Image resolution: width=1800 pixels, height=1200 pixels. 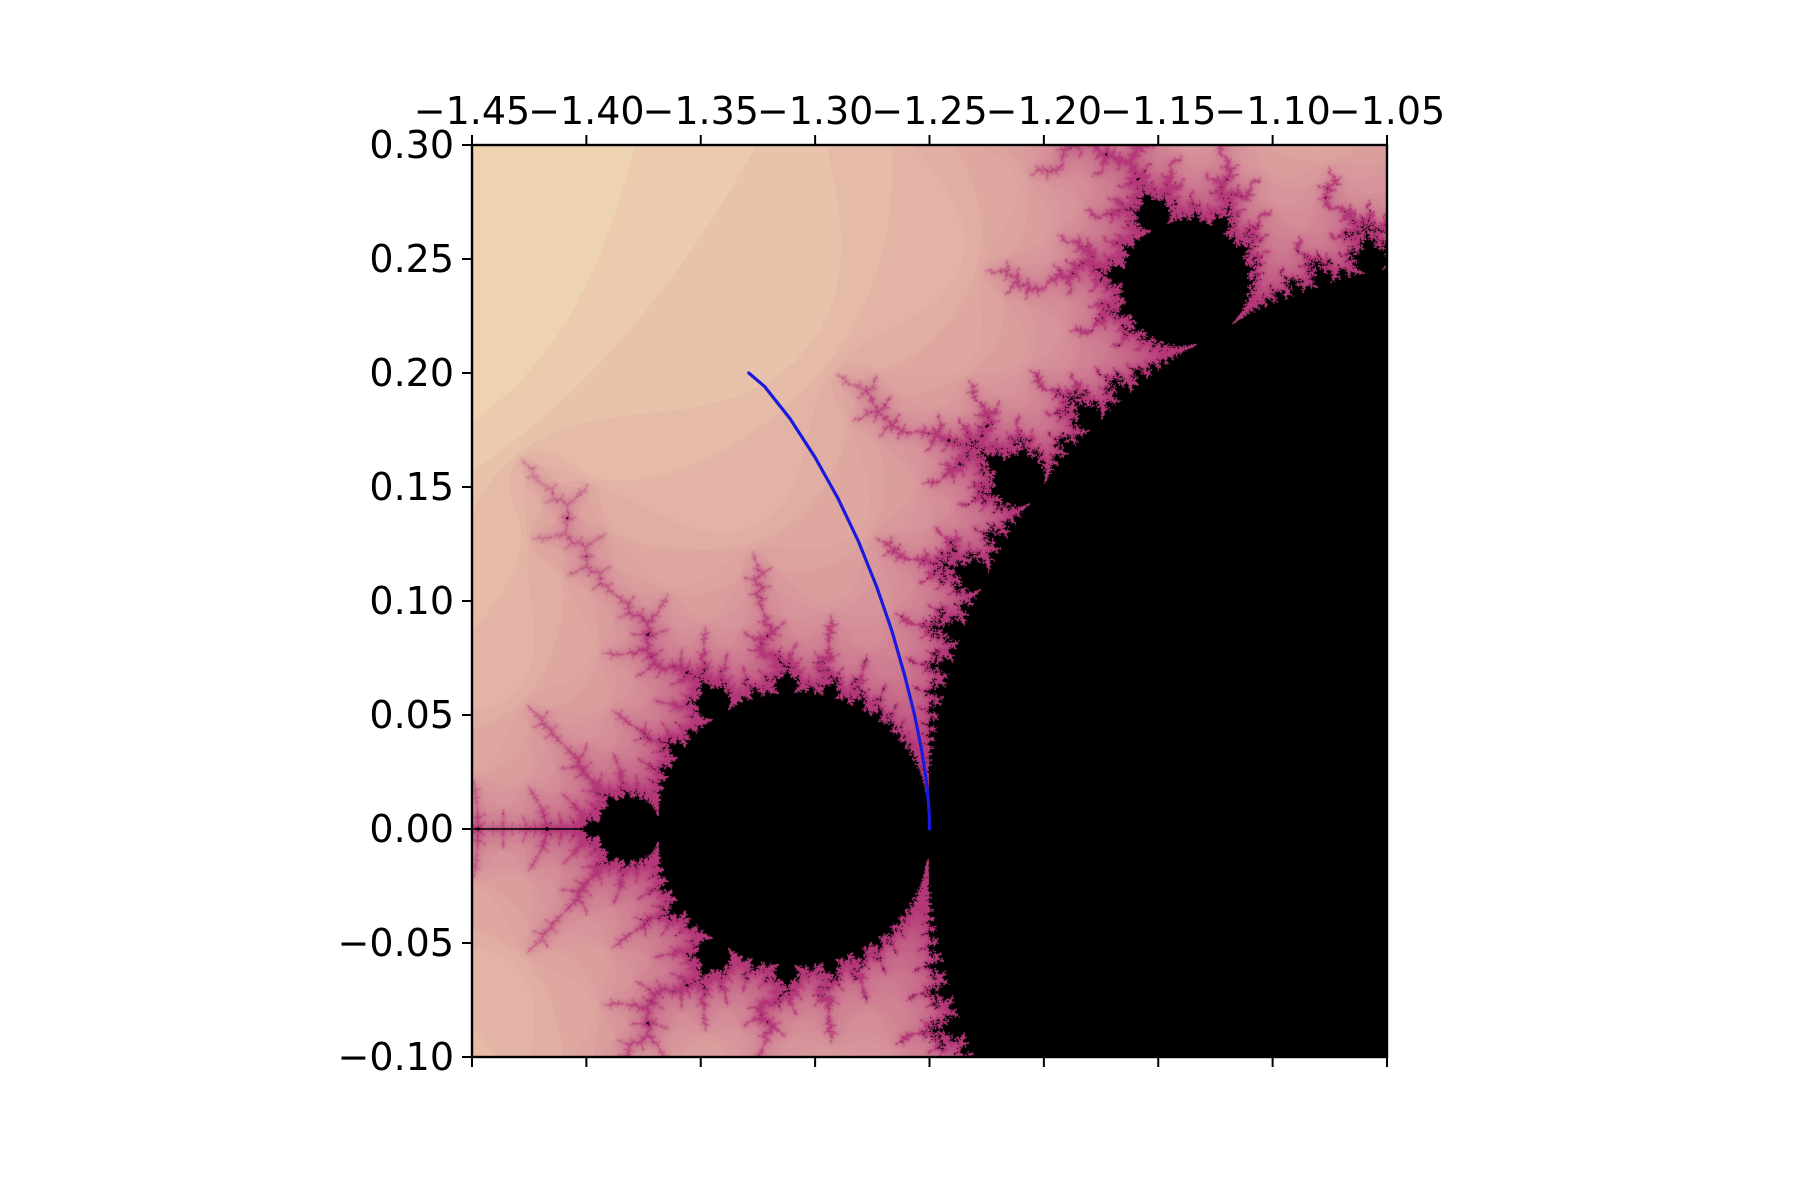 What do you see at coordinates (411, 145) in the screenshot?
I see `y-tick-label: 0.30` at bounding box center [411, 145].